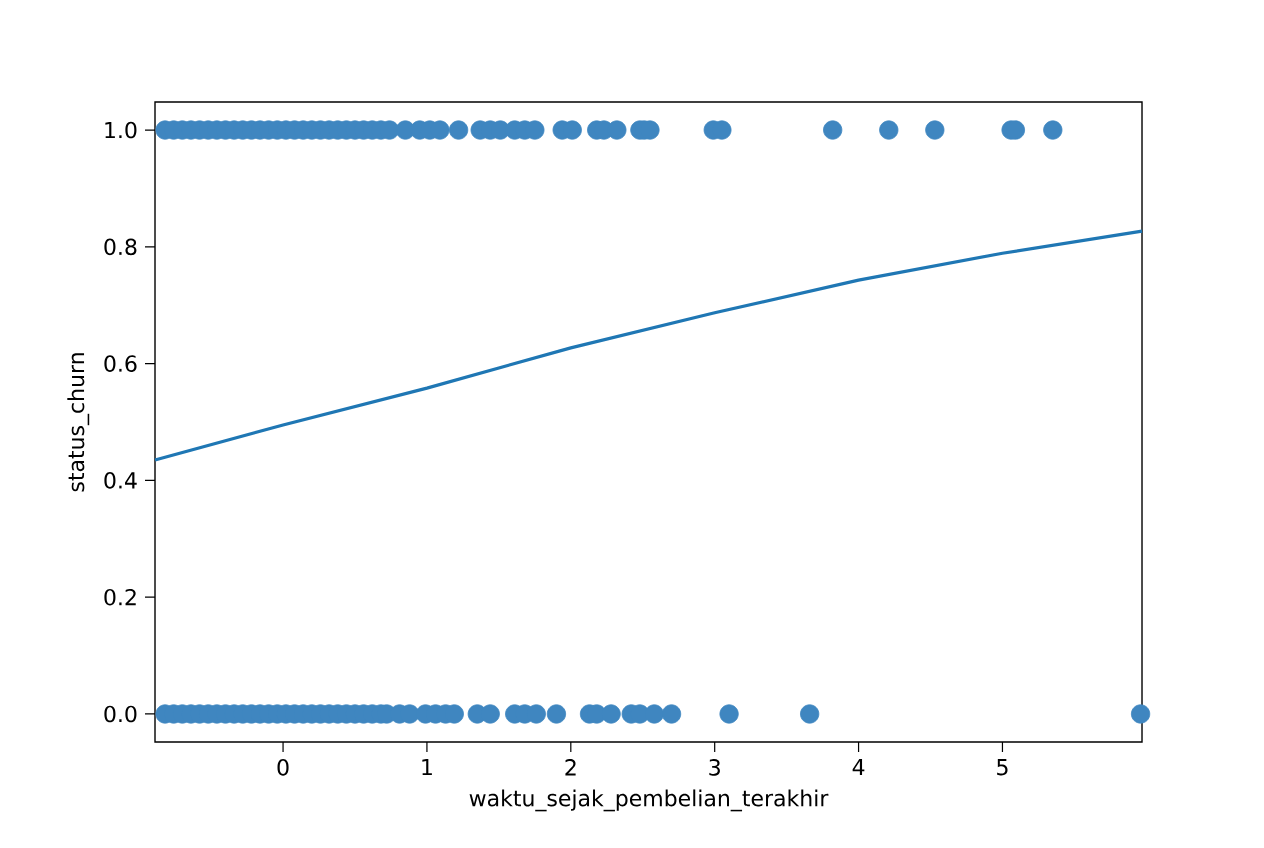 This screenshot has height=848, width=1264. I want to click on y-tick-label: 0.8, so click(120, 247).